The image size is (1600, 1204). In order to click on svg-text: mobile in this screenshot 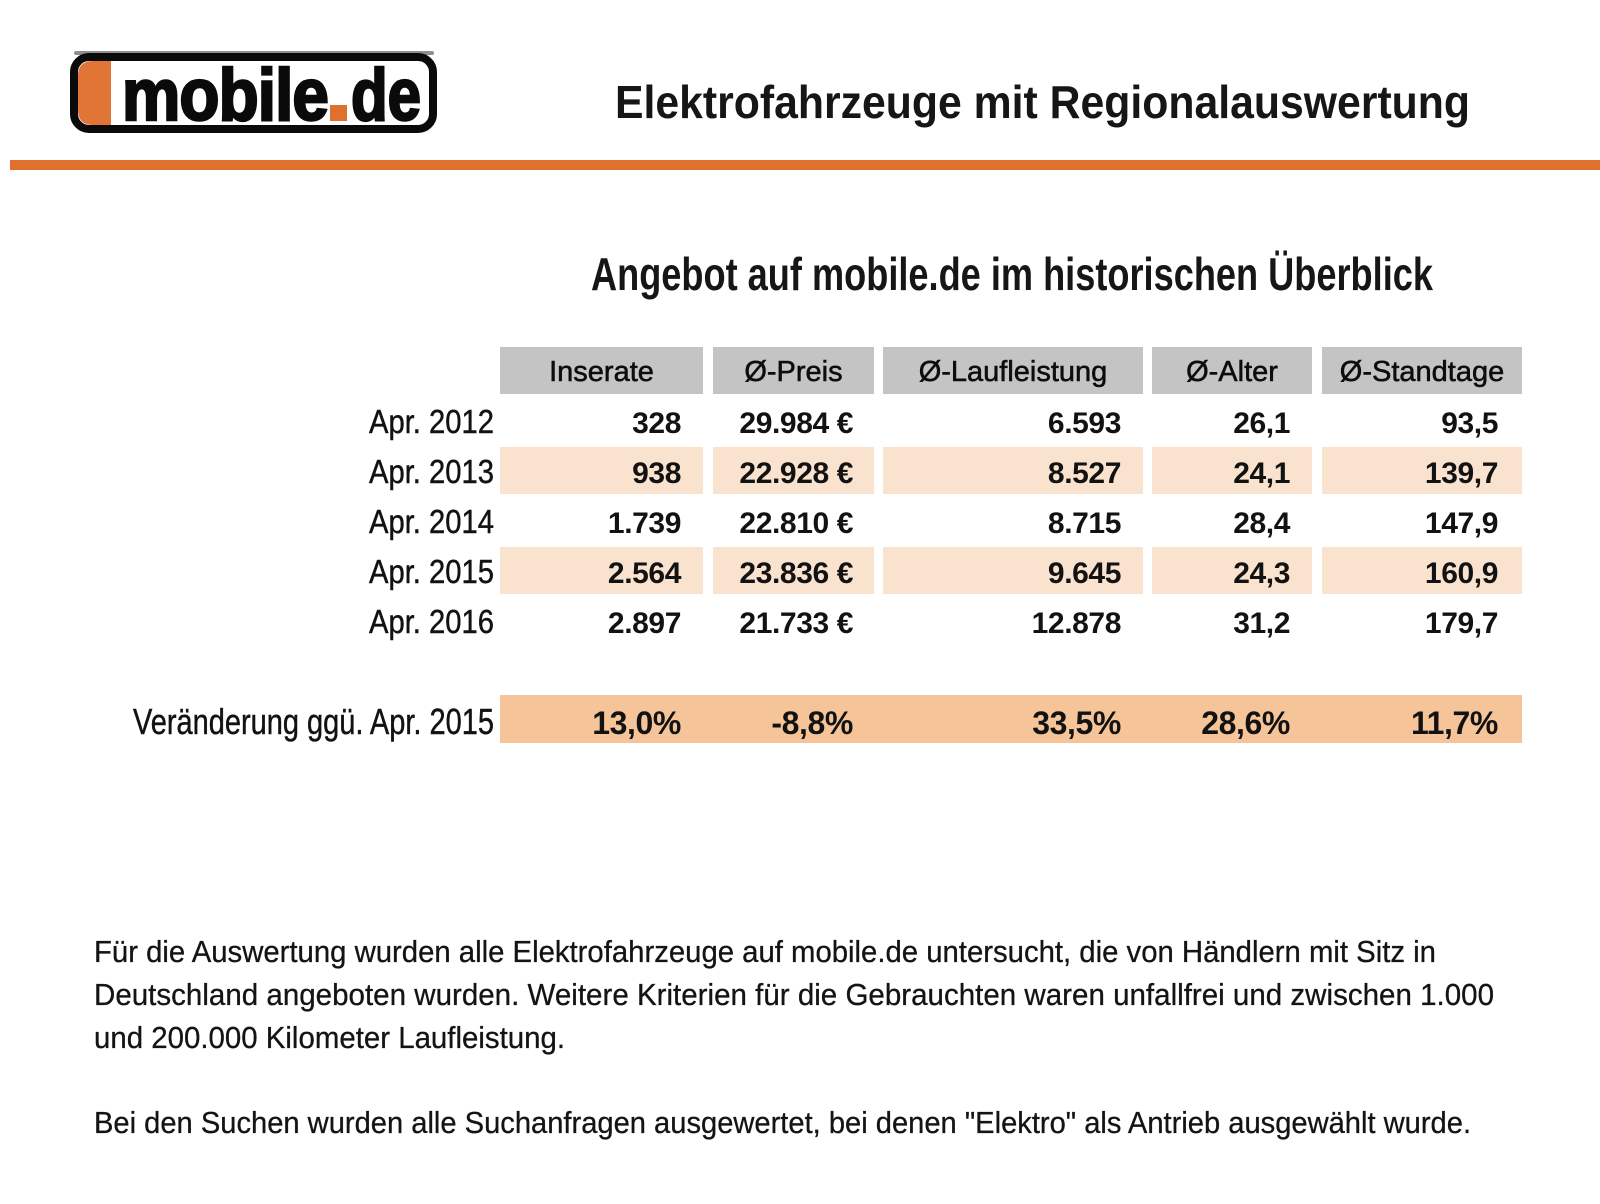, I will do `click(225, 94)`.